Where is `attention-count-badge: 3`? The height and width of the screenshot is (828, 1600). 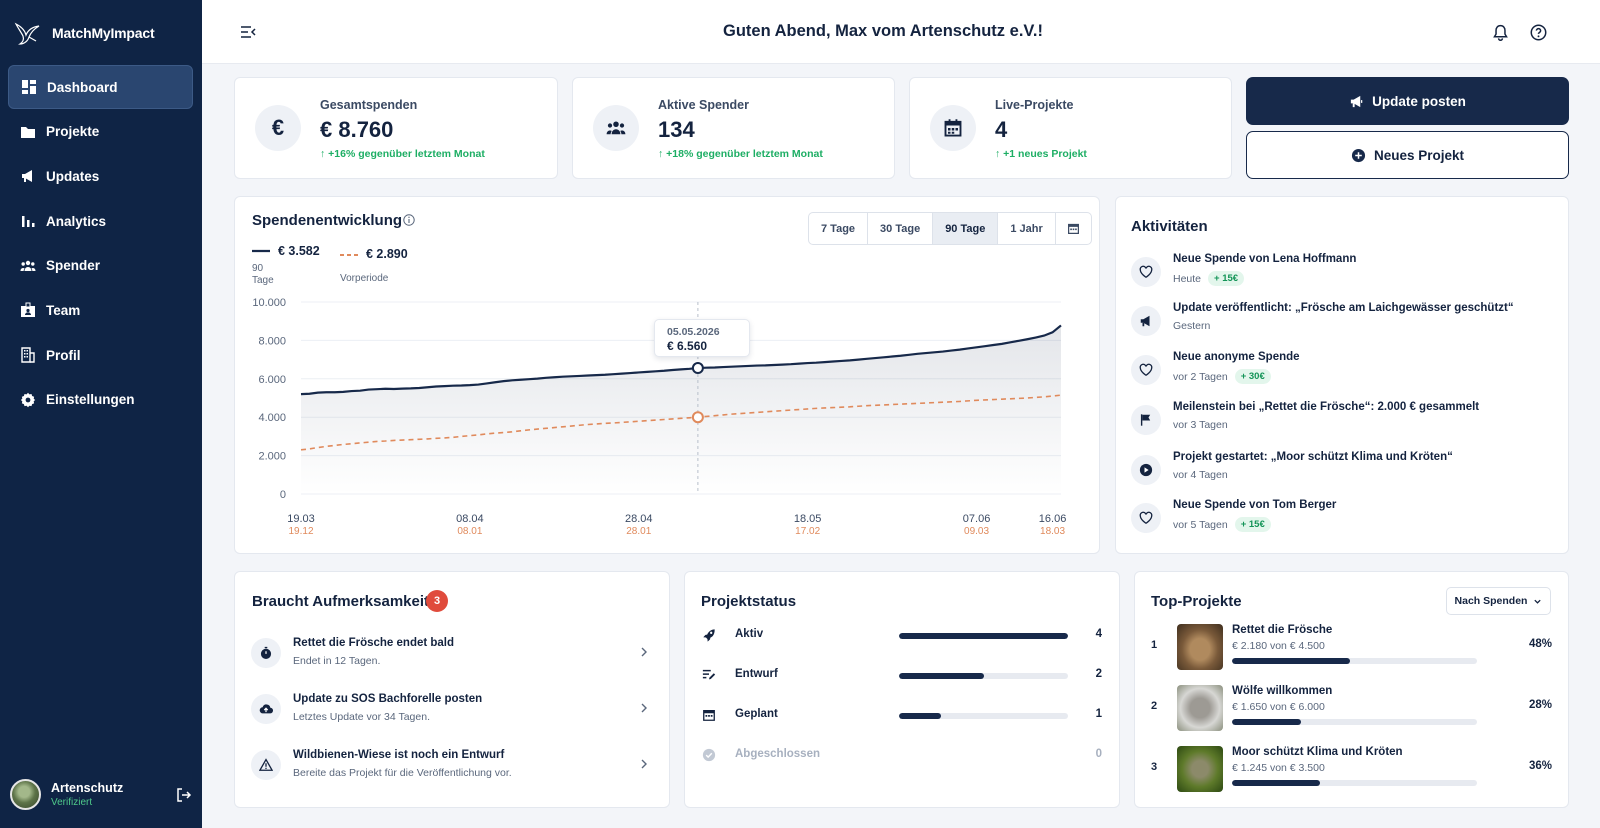
attention-count-badge: 3 is located at coordinates (437, 601).